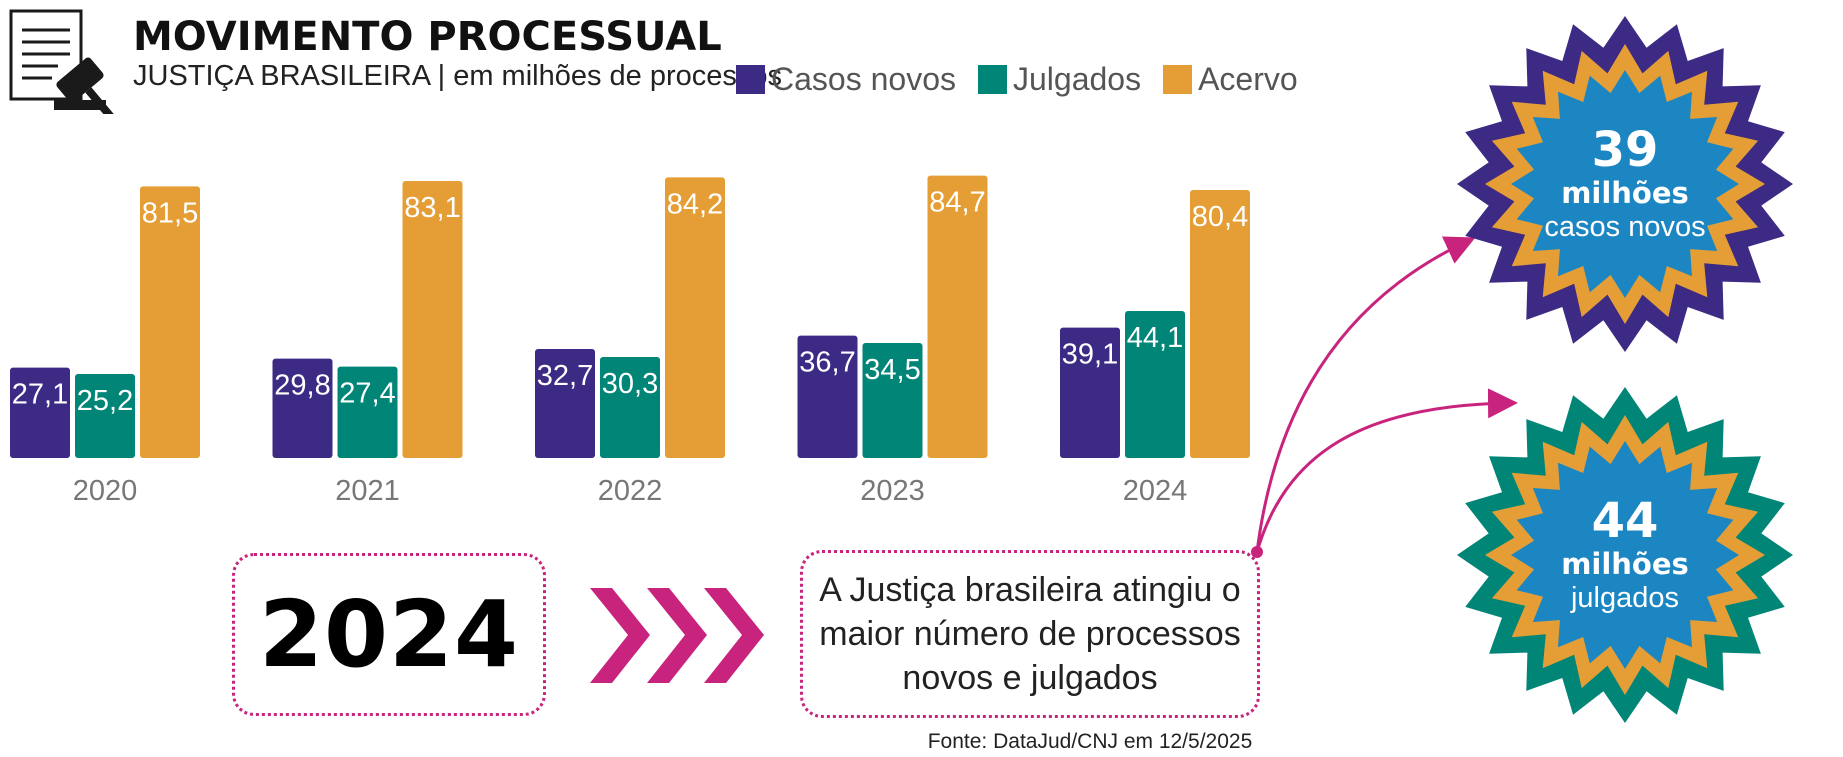 This screenshot has height=757, width=1843. What do you see at coordinates (1248, 78) in the screenshot?
I see `legend-label-acervo: Acervo` at bounding box center [1248, 78].